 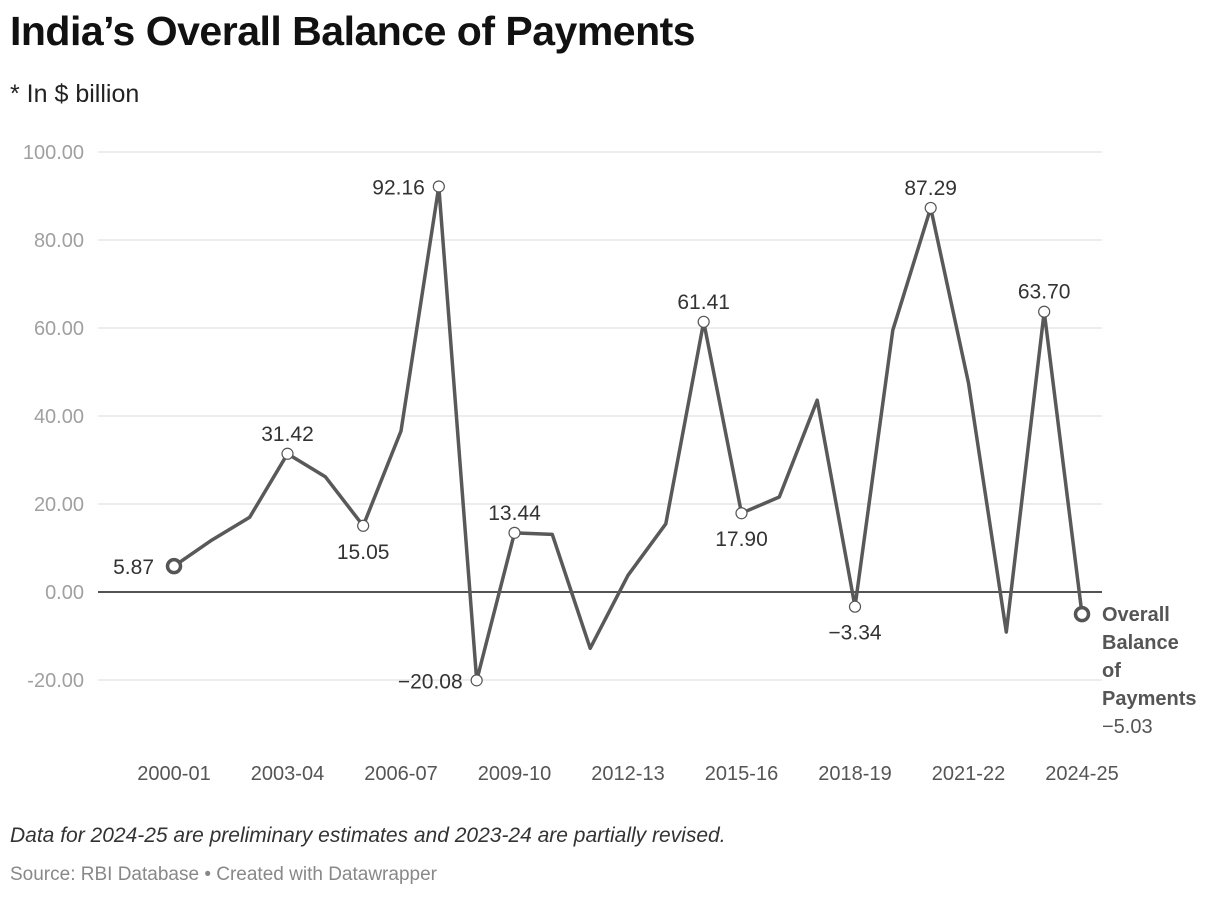 I want to click on x-tick-label: 2003-04, so click(x=287, y=774).